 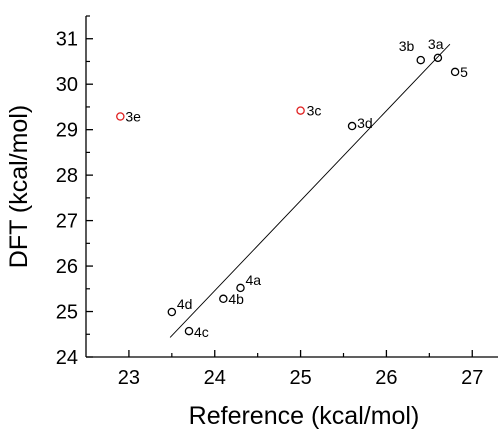 I want to click on point-label-3e: 3e, so click(x=133, y=116).